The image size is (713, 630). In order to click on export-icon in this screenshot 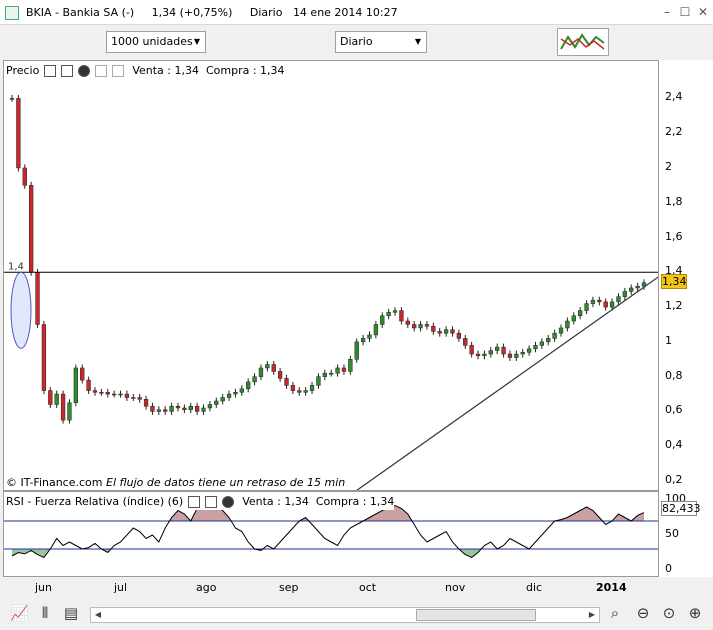, I will do `click(101, 70)`.